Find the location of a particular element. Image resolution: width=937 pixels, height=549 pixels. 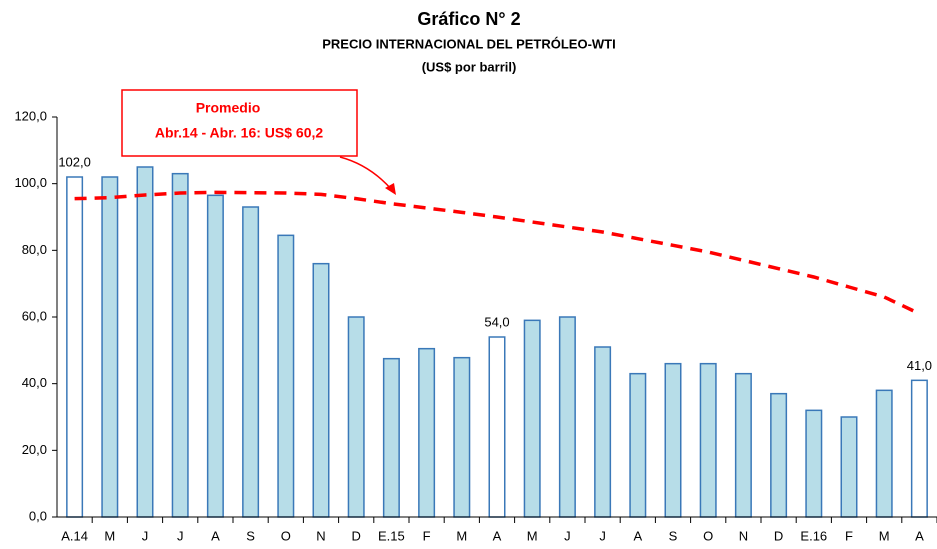

x-tick-label: E.15 is located at coordinates (391, 535).